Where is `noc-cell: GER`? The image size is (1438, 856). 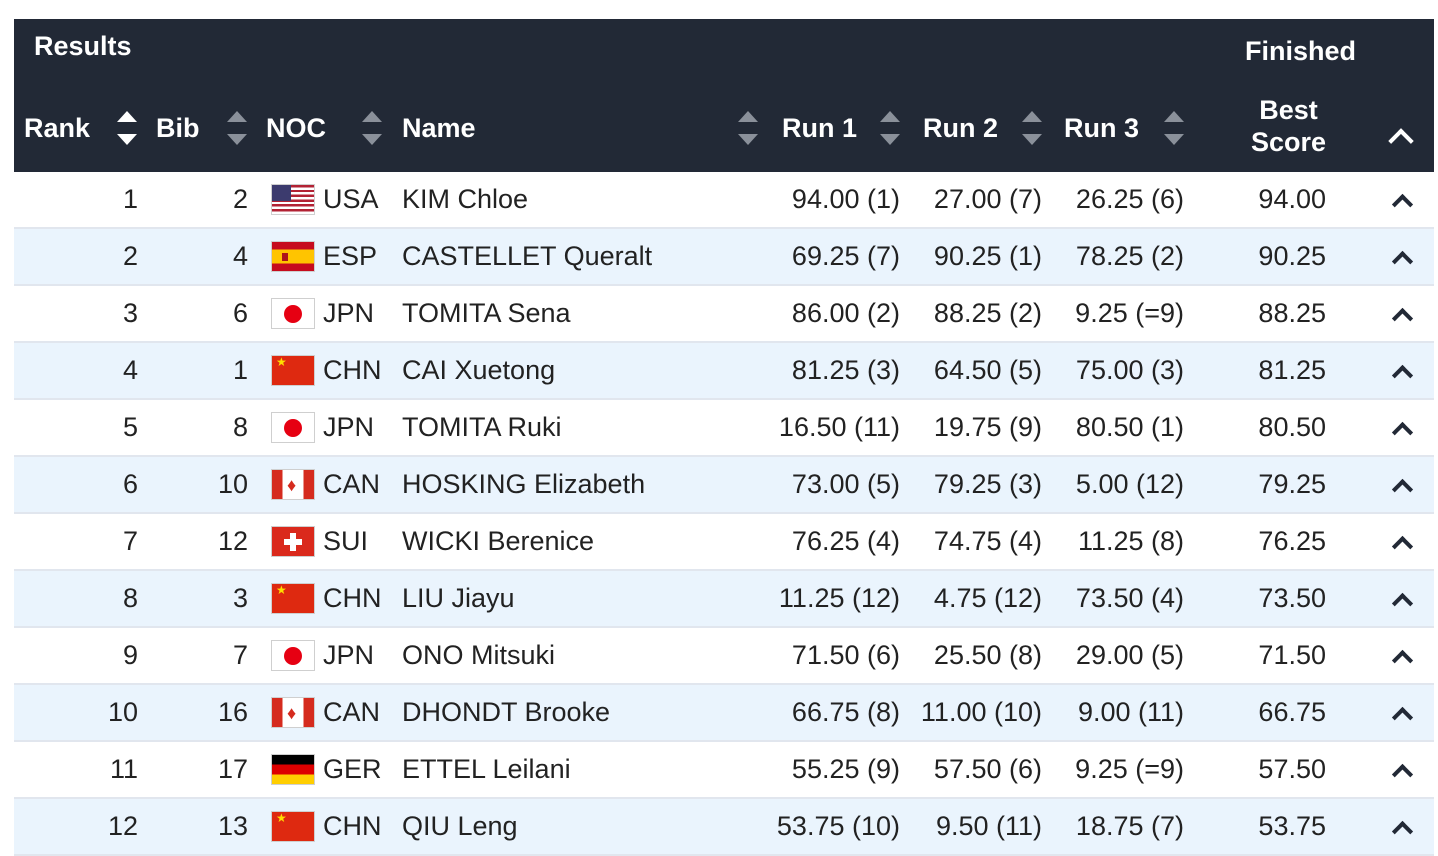 noc-cell: GER is located at coordinates (352, 769).